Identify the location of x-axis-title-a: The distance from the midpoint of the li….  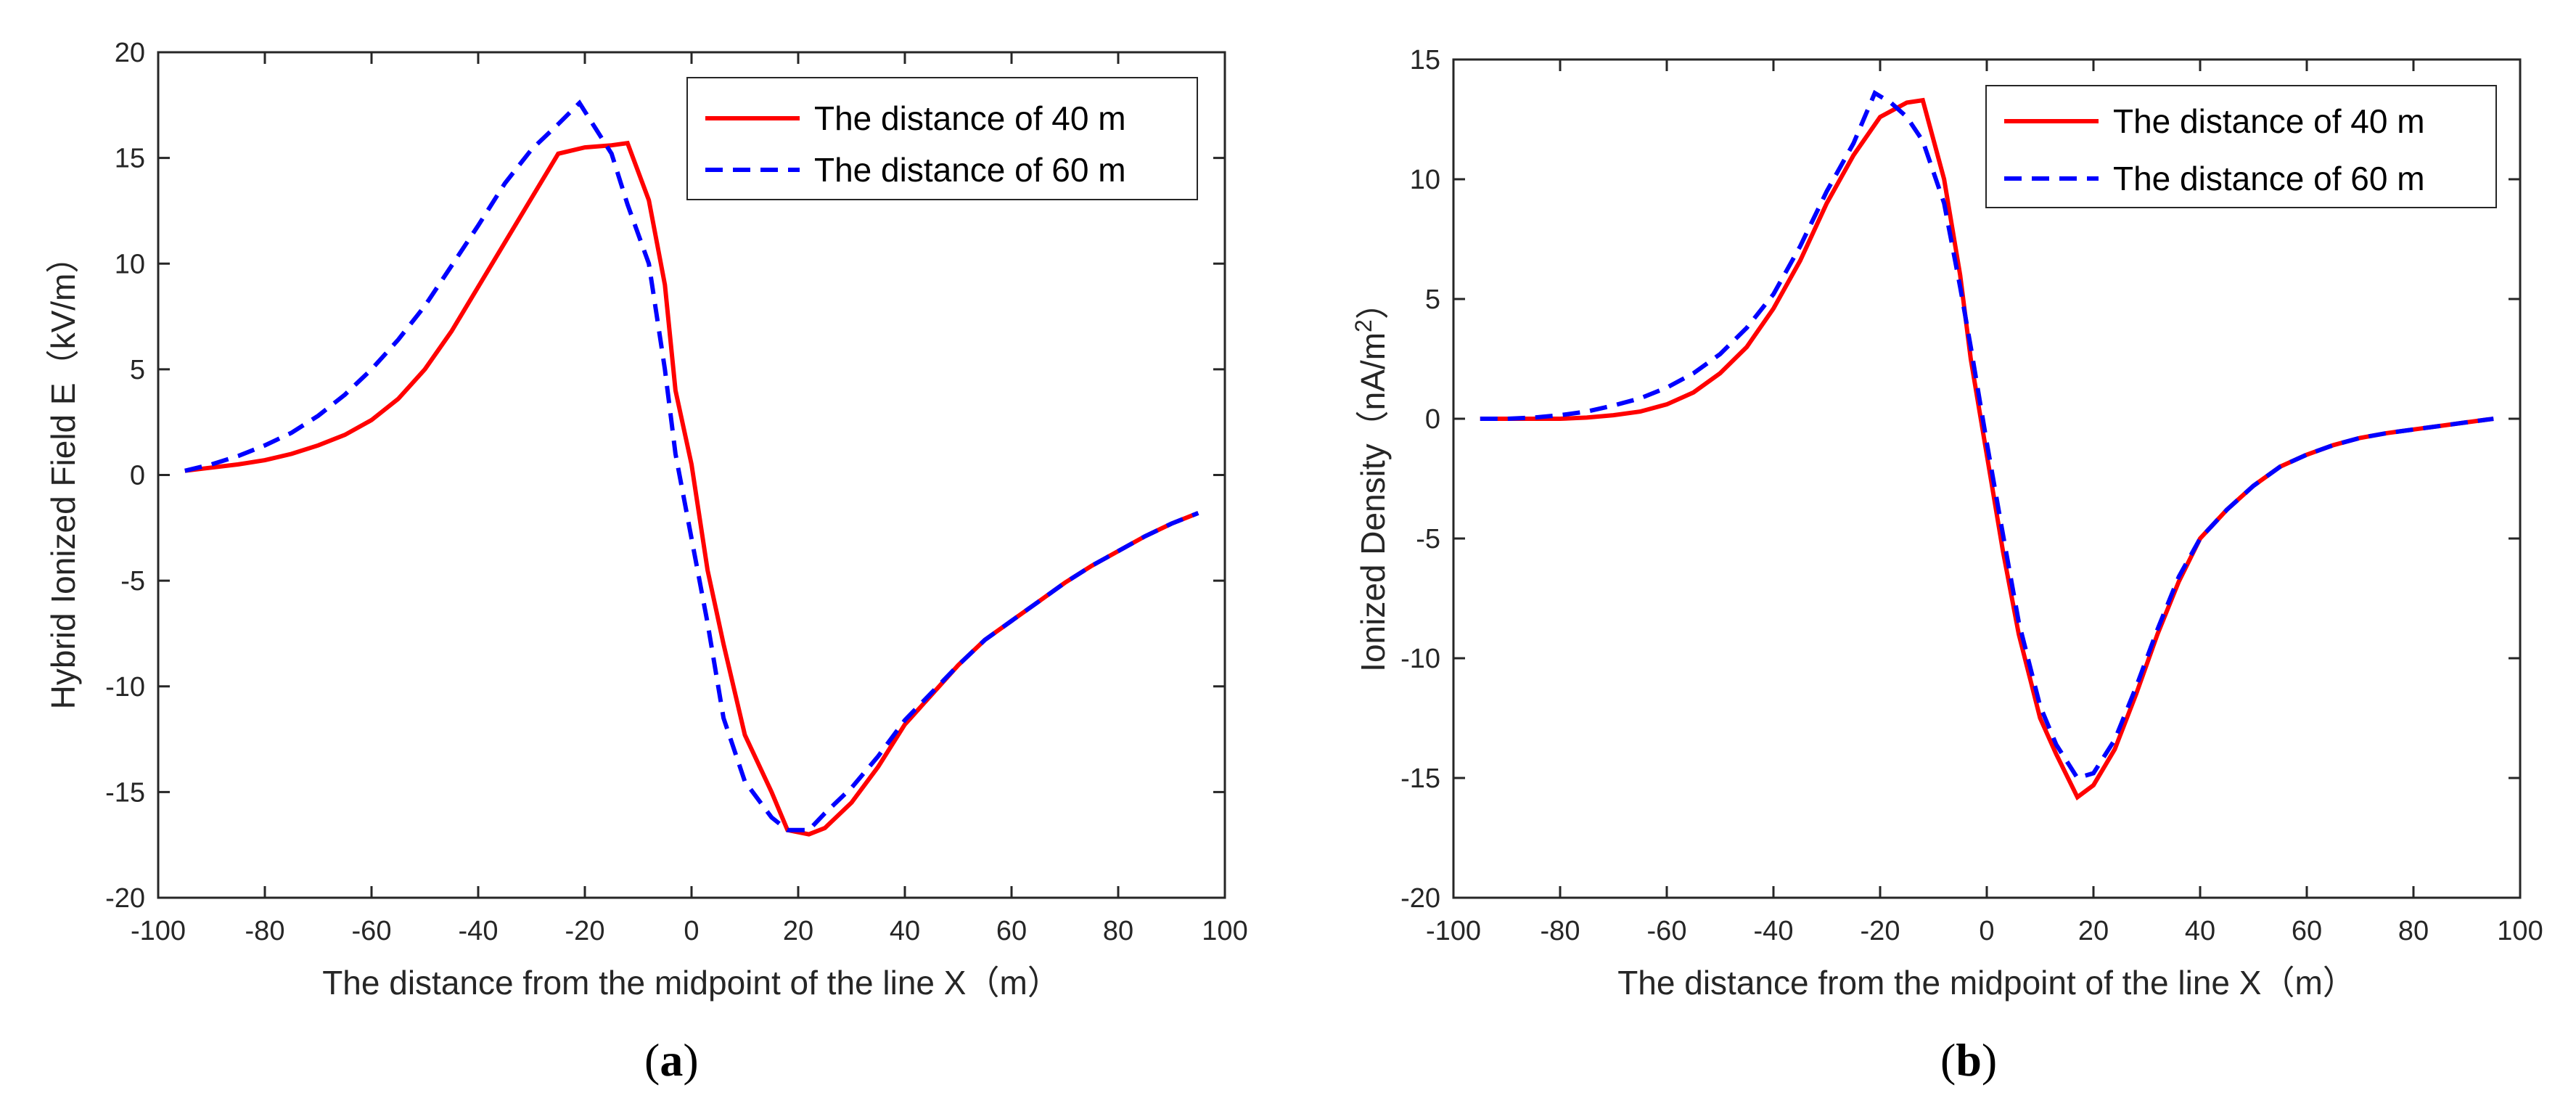
(691, 983).